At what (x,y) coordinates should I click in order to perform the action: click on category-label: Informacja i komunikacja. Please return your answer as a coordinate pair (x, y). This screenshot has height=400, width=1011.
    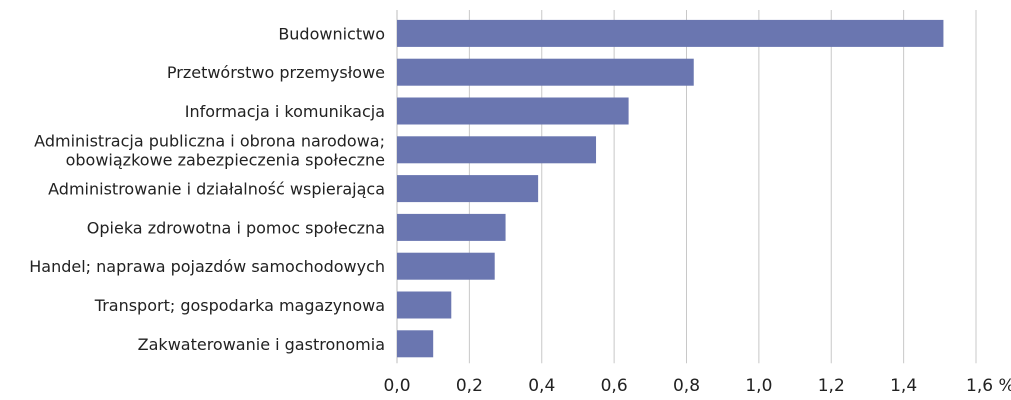
    Looking at the image, I should click on (285, 111).